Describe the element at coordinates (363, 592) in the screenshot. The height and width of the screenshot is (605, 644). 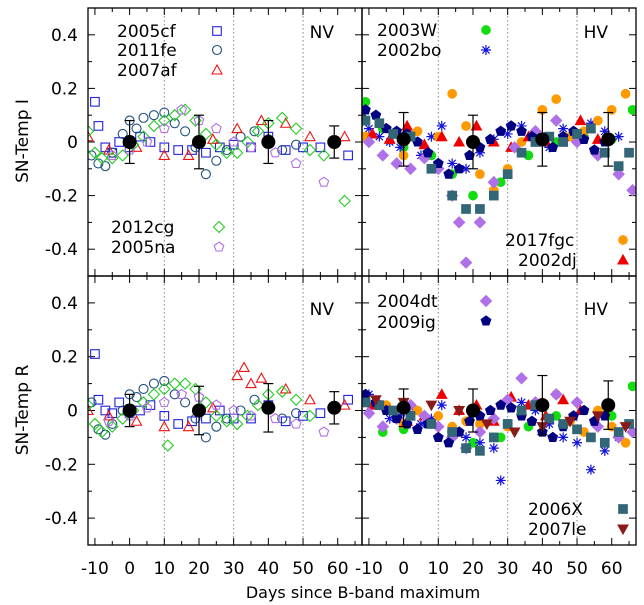
I see `xlabel: Days since B-band maximum` at that location.